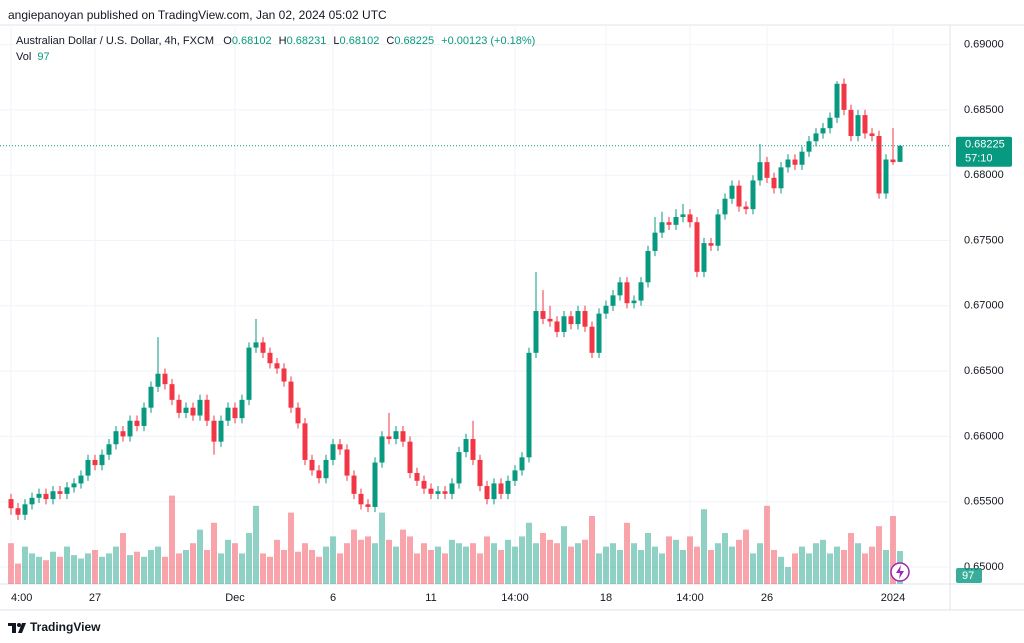 This screenshot has width=1024, height=643. Describe the element at coordinates (984, 110) in the screenshot. I see `y-tick-label: 0.68500` at that location.